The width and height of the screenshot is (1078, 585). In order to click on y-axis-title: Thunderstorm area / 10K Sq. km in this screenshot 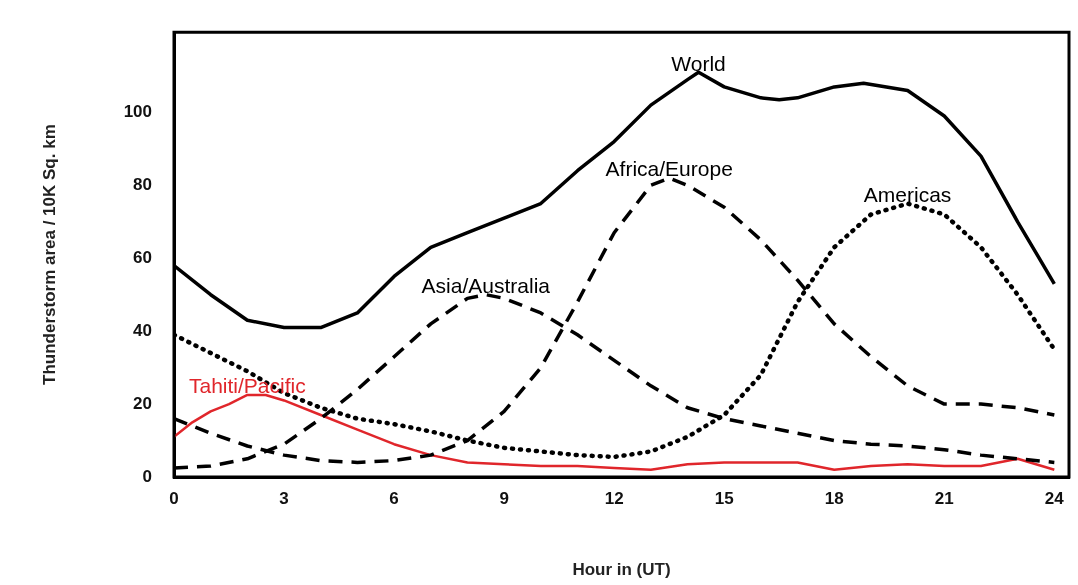, I will do `click(49, 254)`.